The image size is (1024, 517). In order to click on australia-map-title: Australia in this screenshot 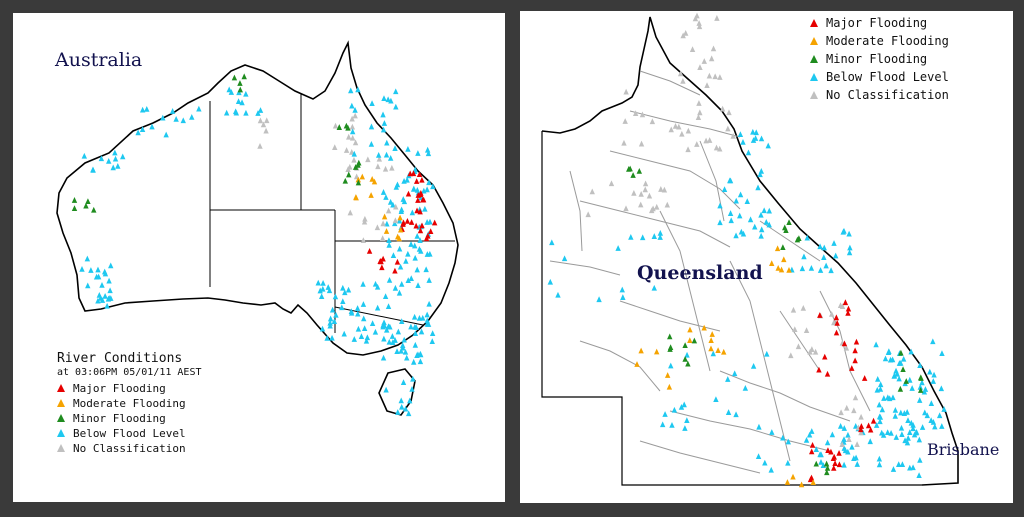, I will do `click(99, 60)`.